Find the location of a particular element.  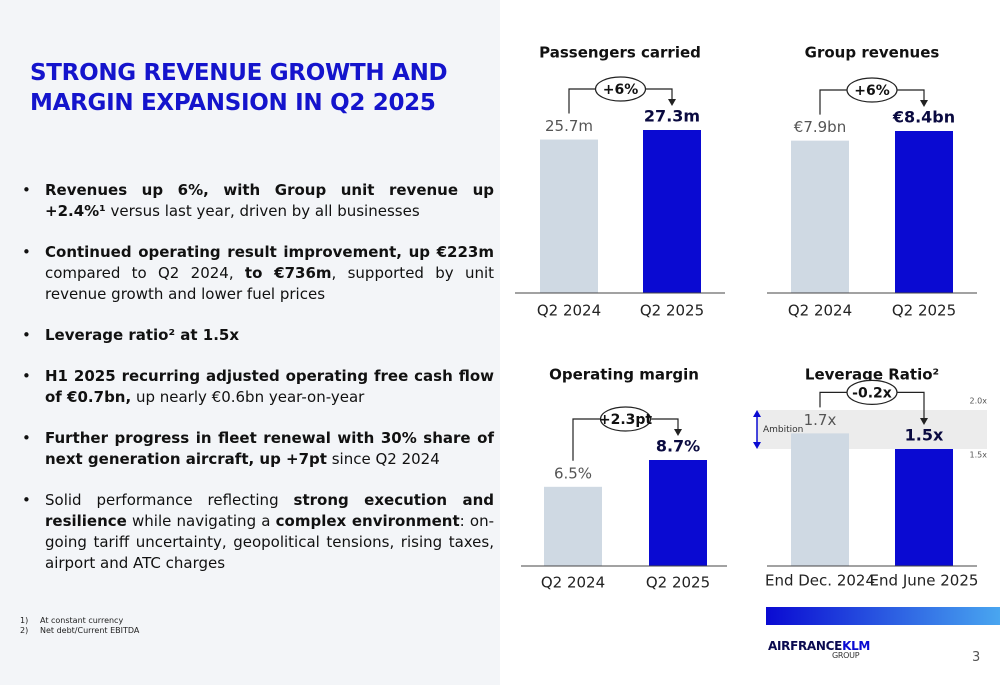

bullet: Leverage ratio² at 1.5x is located at coordinates (258, 335).